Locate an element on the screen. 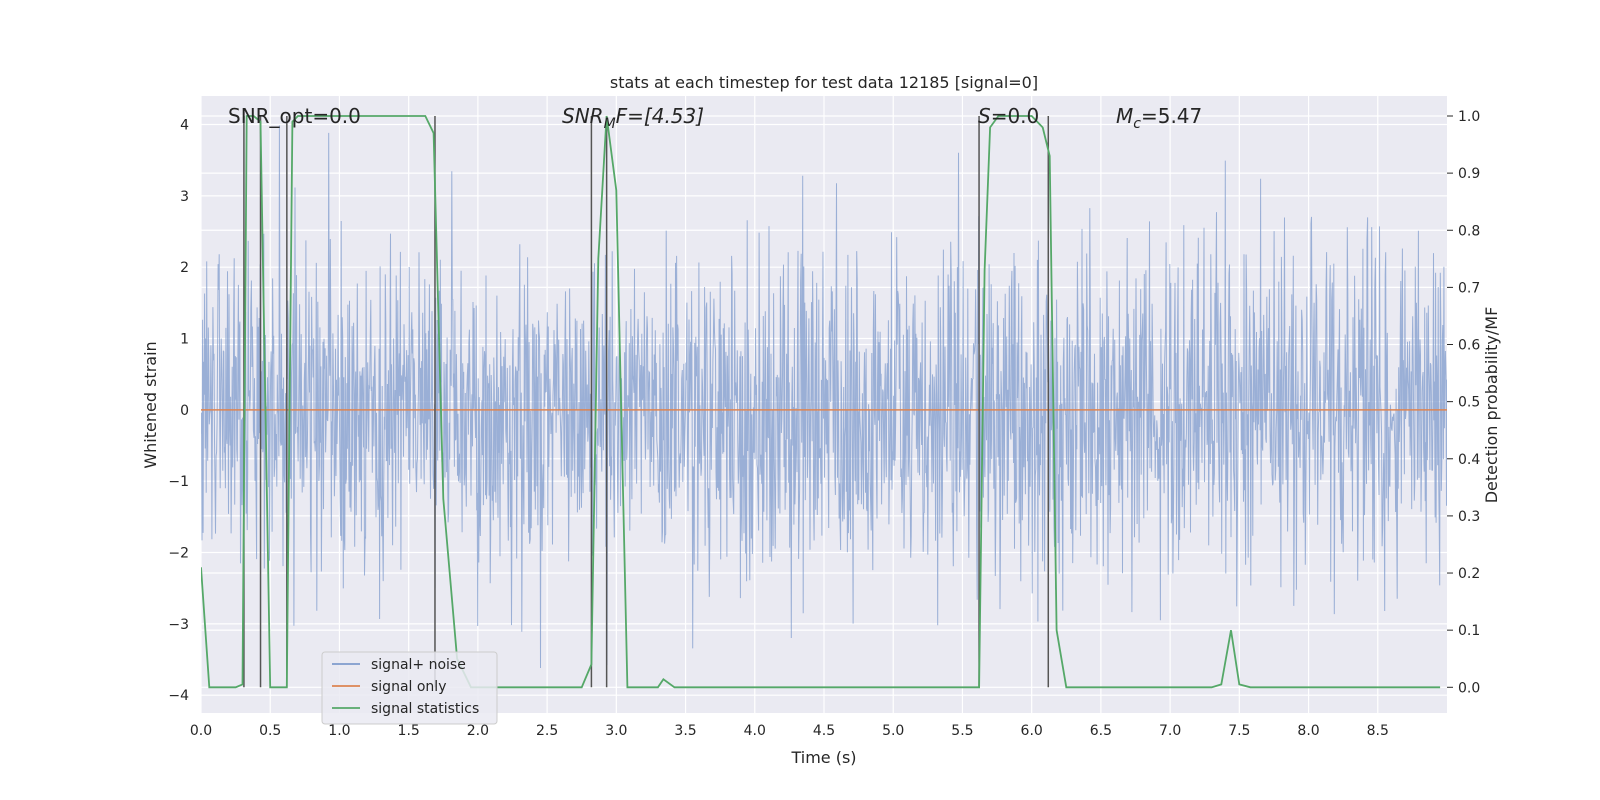  y2-axis-ticks: 1.0 0.9 0.8 0.7 0.6 0.5 0.4 0.3 0.2 0.1 0.0 is located at coordinates (1463, 402).